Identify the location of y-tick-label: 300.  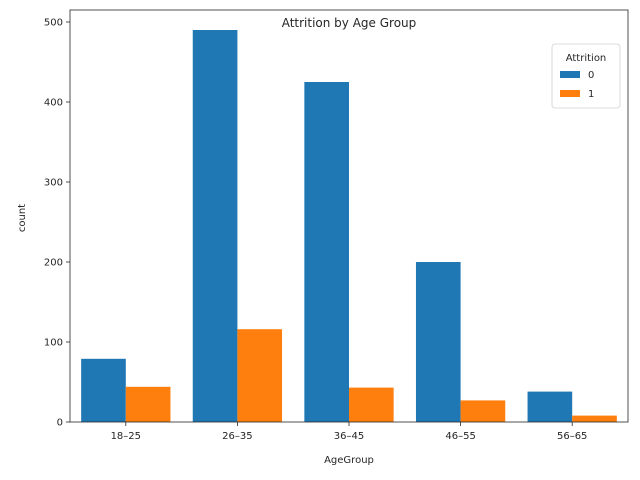
(53, 183).